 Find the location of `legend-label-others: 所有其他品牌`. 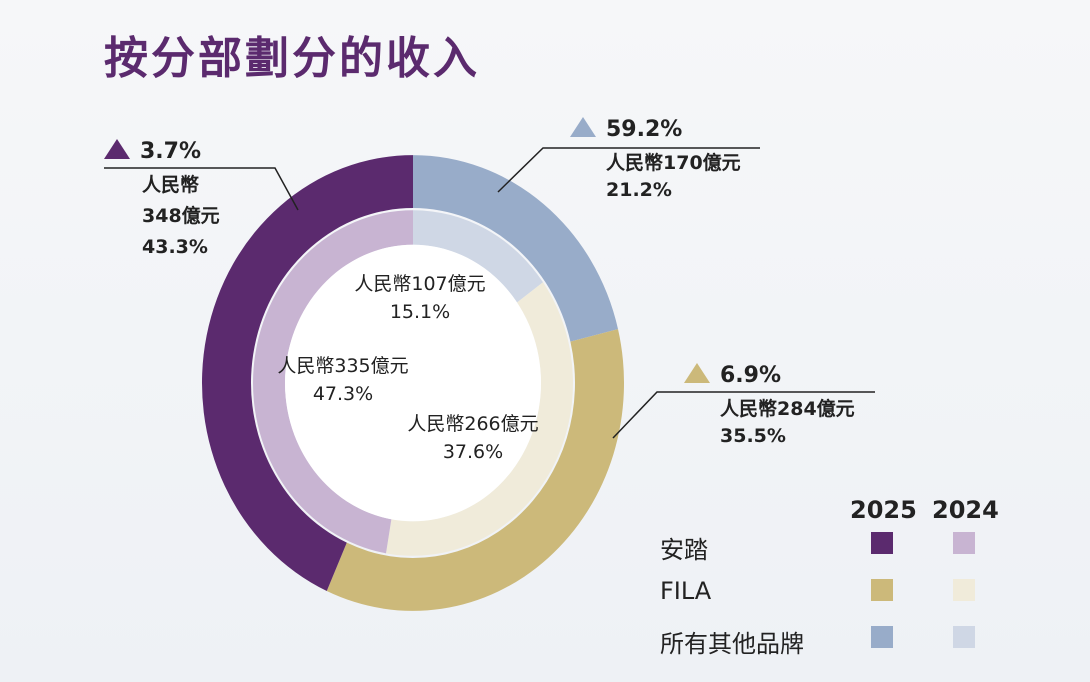

legend-label-others: 所有其他品牌 is located at coordinates (732, 644).